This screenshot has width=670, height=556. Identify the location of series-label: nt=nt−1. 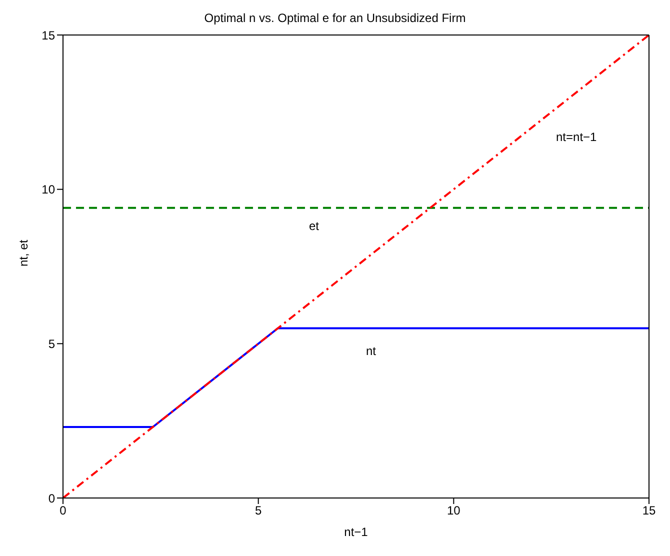
(576, 137).